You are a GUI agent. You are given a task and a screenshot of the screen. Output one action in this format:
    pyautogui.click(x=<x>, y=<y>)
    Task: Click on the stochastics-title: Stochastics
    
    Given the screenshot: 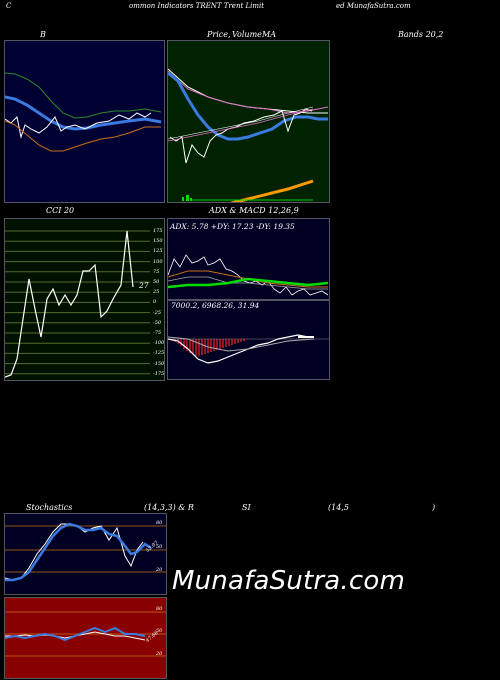 What is the action you would take?
    pyautogui.click(x=49, y=507)
    